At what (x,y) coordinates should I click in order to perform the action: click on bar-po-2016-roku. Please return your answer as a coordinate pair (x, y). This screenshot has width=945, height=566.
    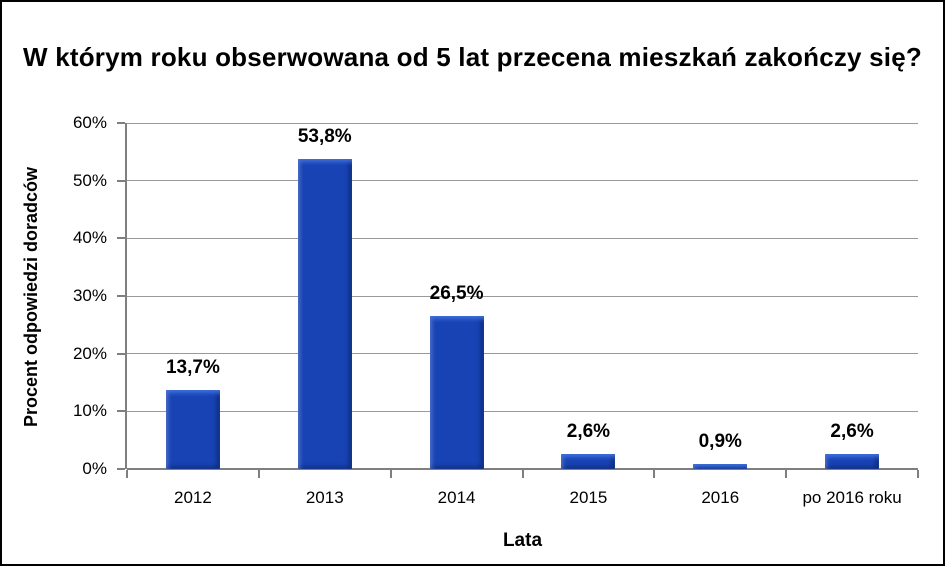
    Looking at the image, I should click on (852, 461).